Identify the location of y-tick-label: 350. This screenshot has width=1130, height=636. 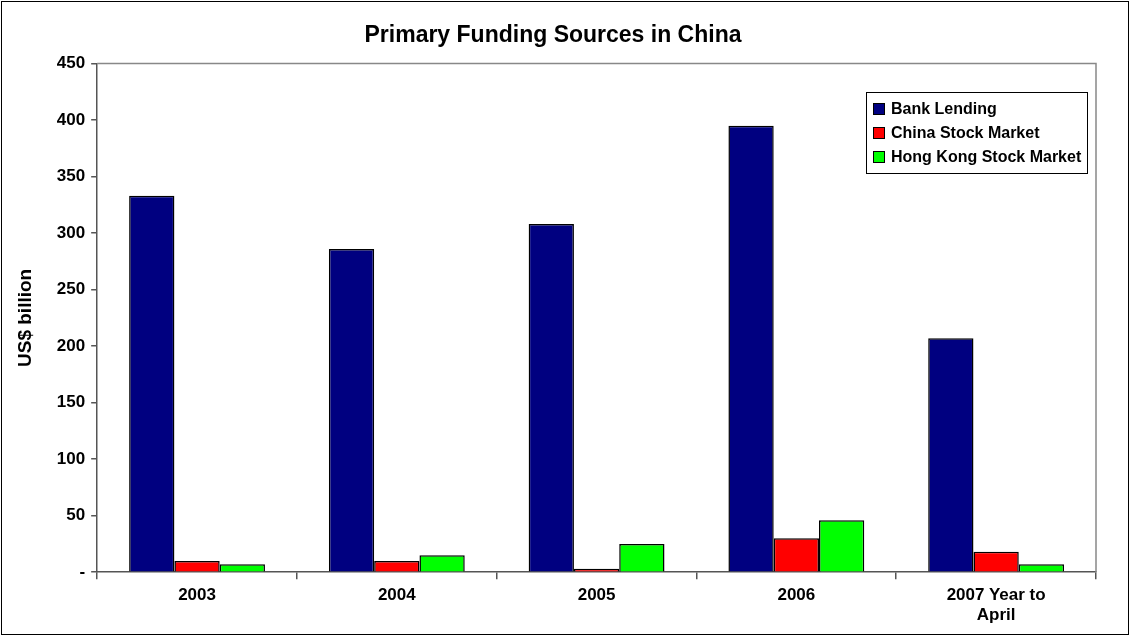
(71, 176).